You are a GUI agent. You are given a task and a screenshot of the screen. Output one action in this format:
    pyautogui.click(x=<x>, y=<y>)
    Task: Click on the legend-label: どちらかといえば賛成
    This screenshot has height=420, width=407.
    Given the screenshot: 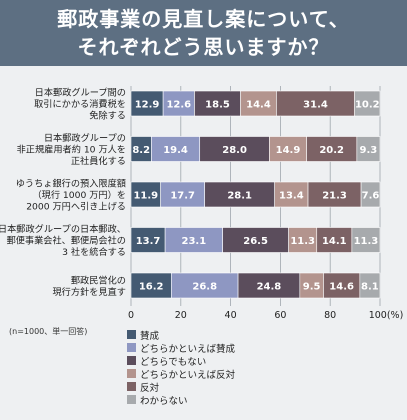 What is the action you would take?
    pyautogui.click(x=188, y=349)
    